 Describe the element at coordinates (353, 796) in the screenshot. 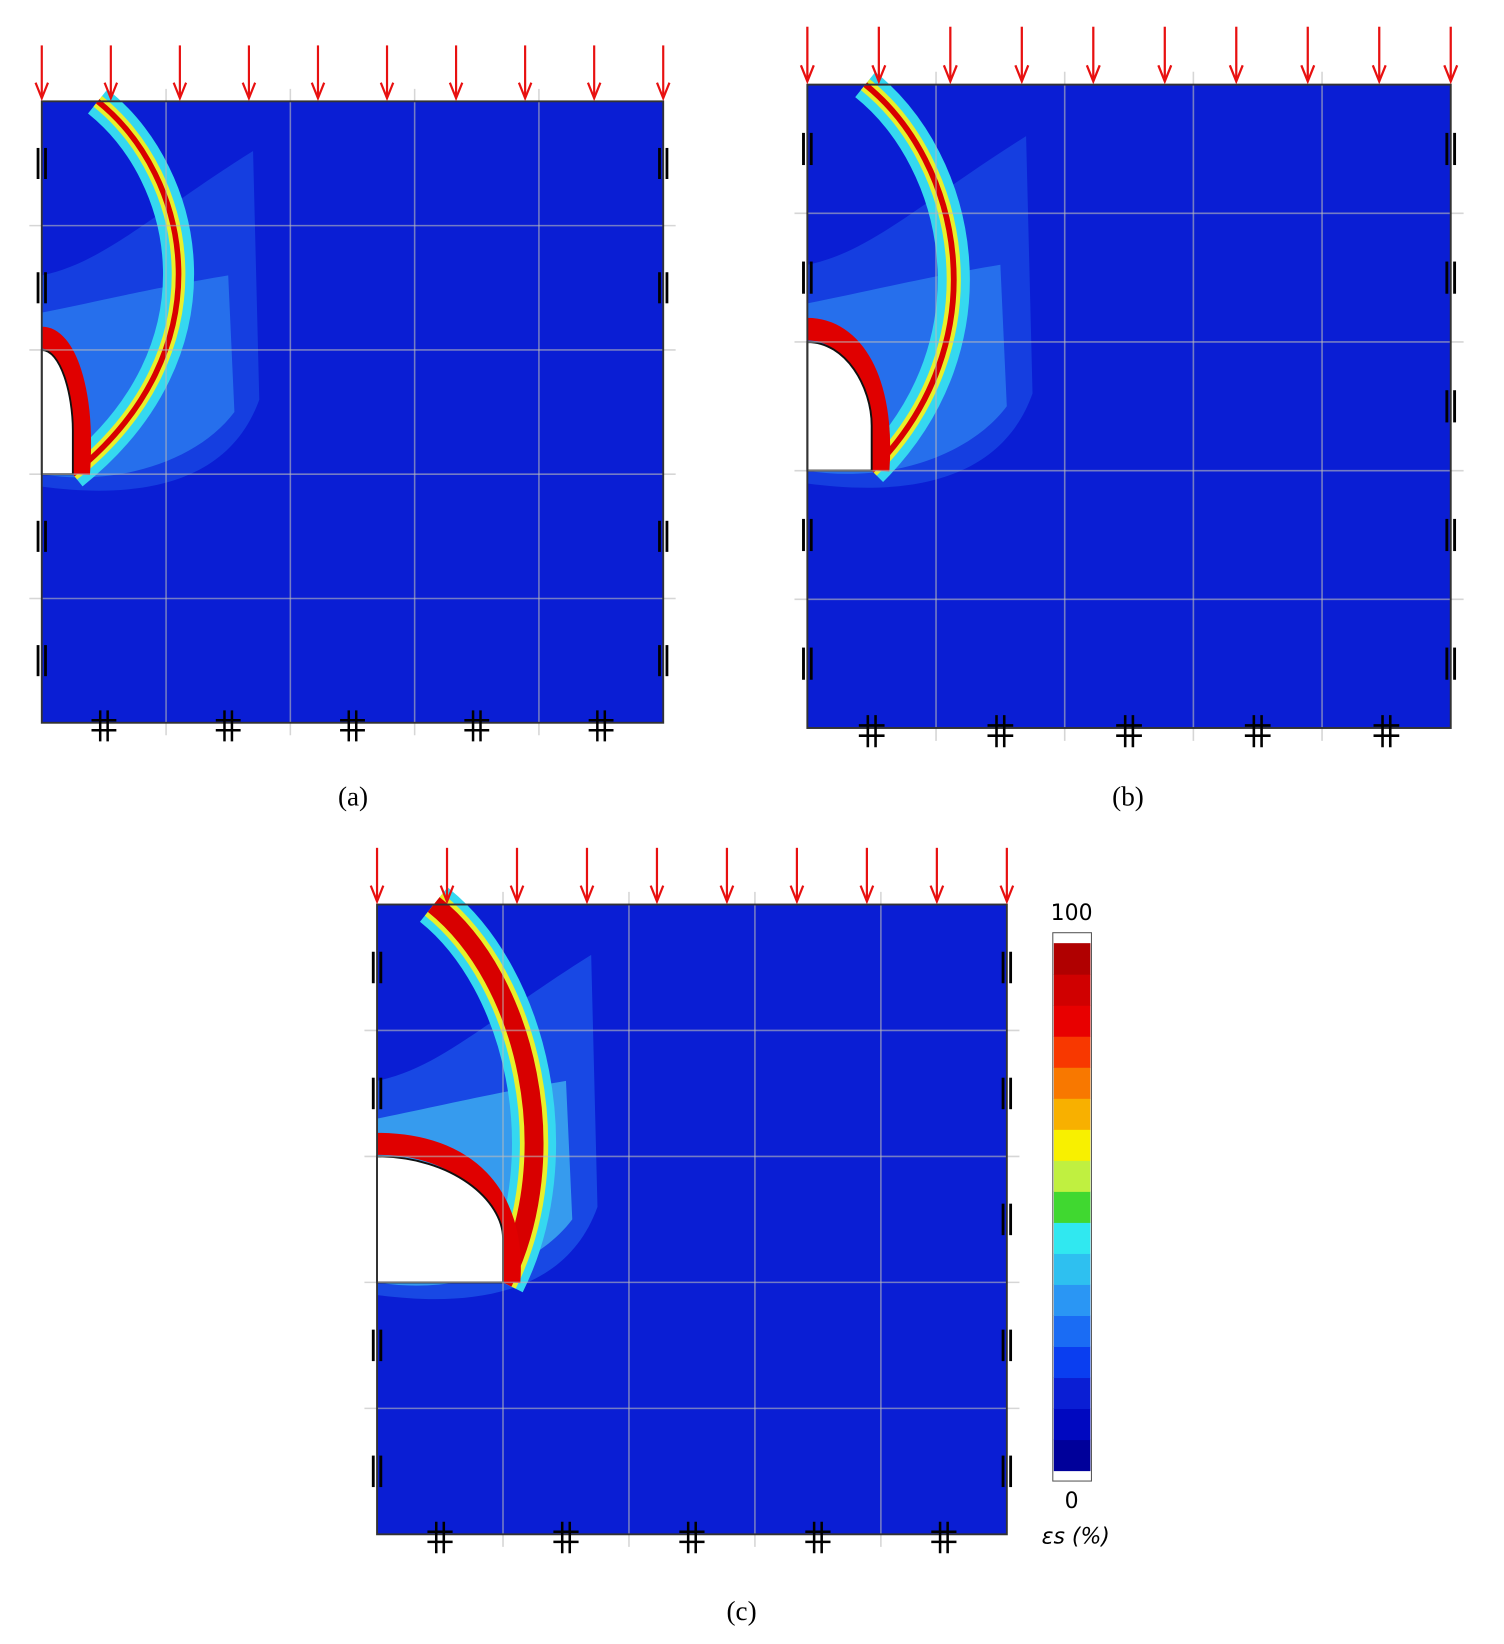

I see `panel-label: (a)` at that location.